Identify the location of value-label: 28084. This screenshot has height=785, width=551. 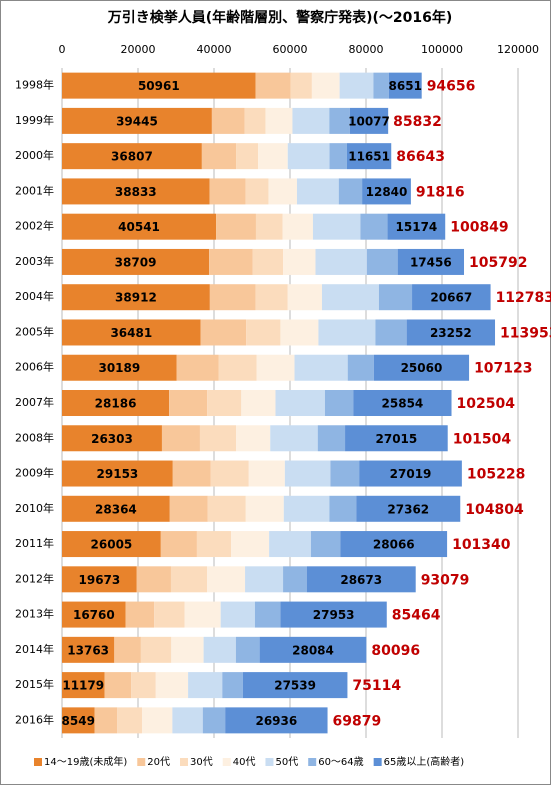
(313, 650).